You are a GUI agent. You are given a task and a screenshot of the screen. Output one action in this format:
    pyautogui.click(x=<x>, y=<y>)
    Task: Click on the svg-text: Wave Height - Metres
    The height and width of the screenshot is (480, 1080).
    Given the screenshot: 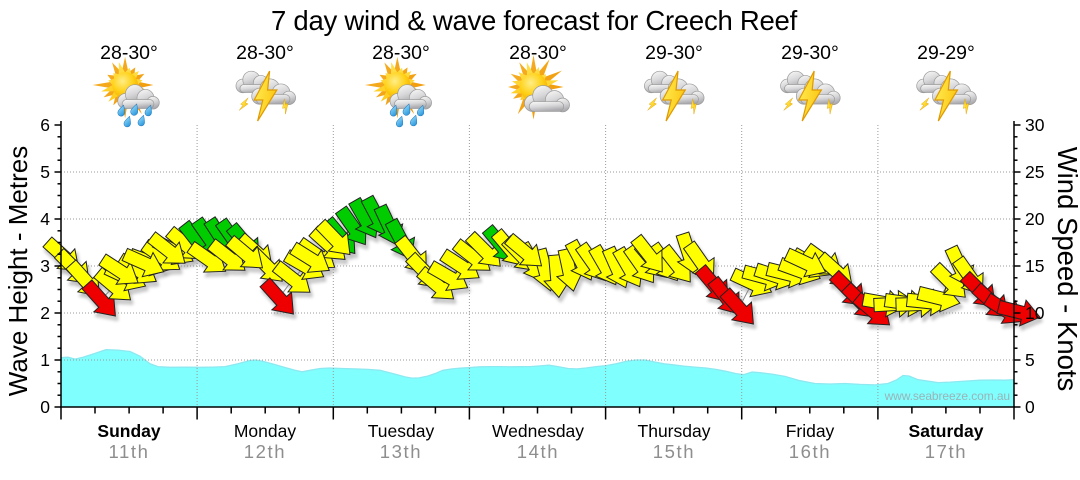 What is the action you would take?
    pyautogui.click(x=18, y=271)
    